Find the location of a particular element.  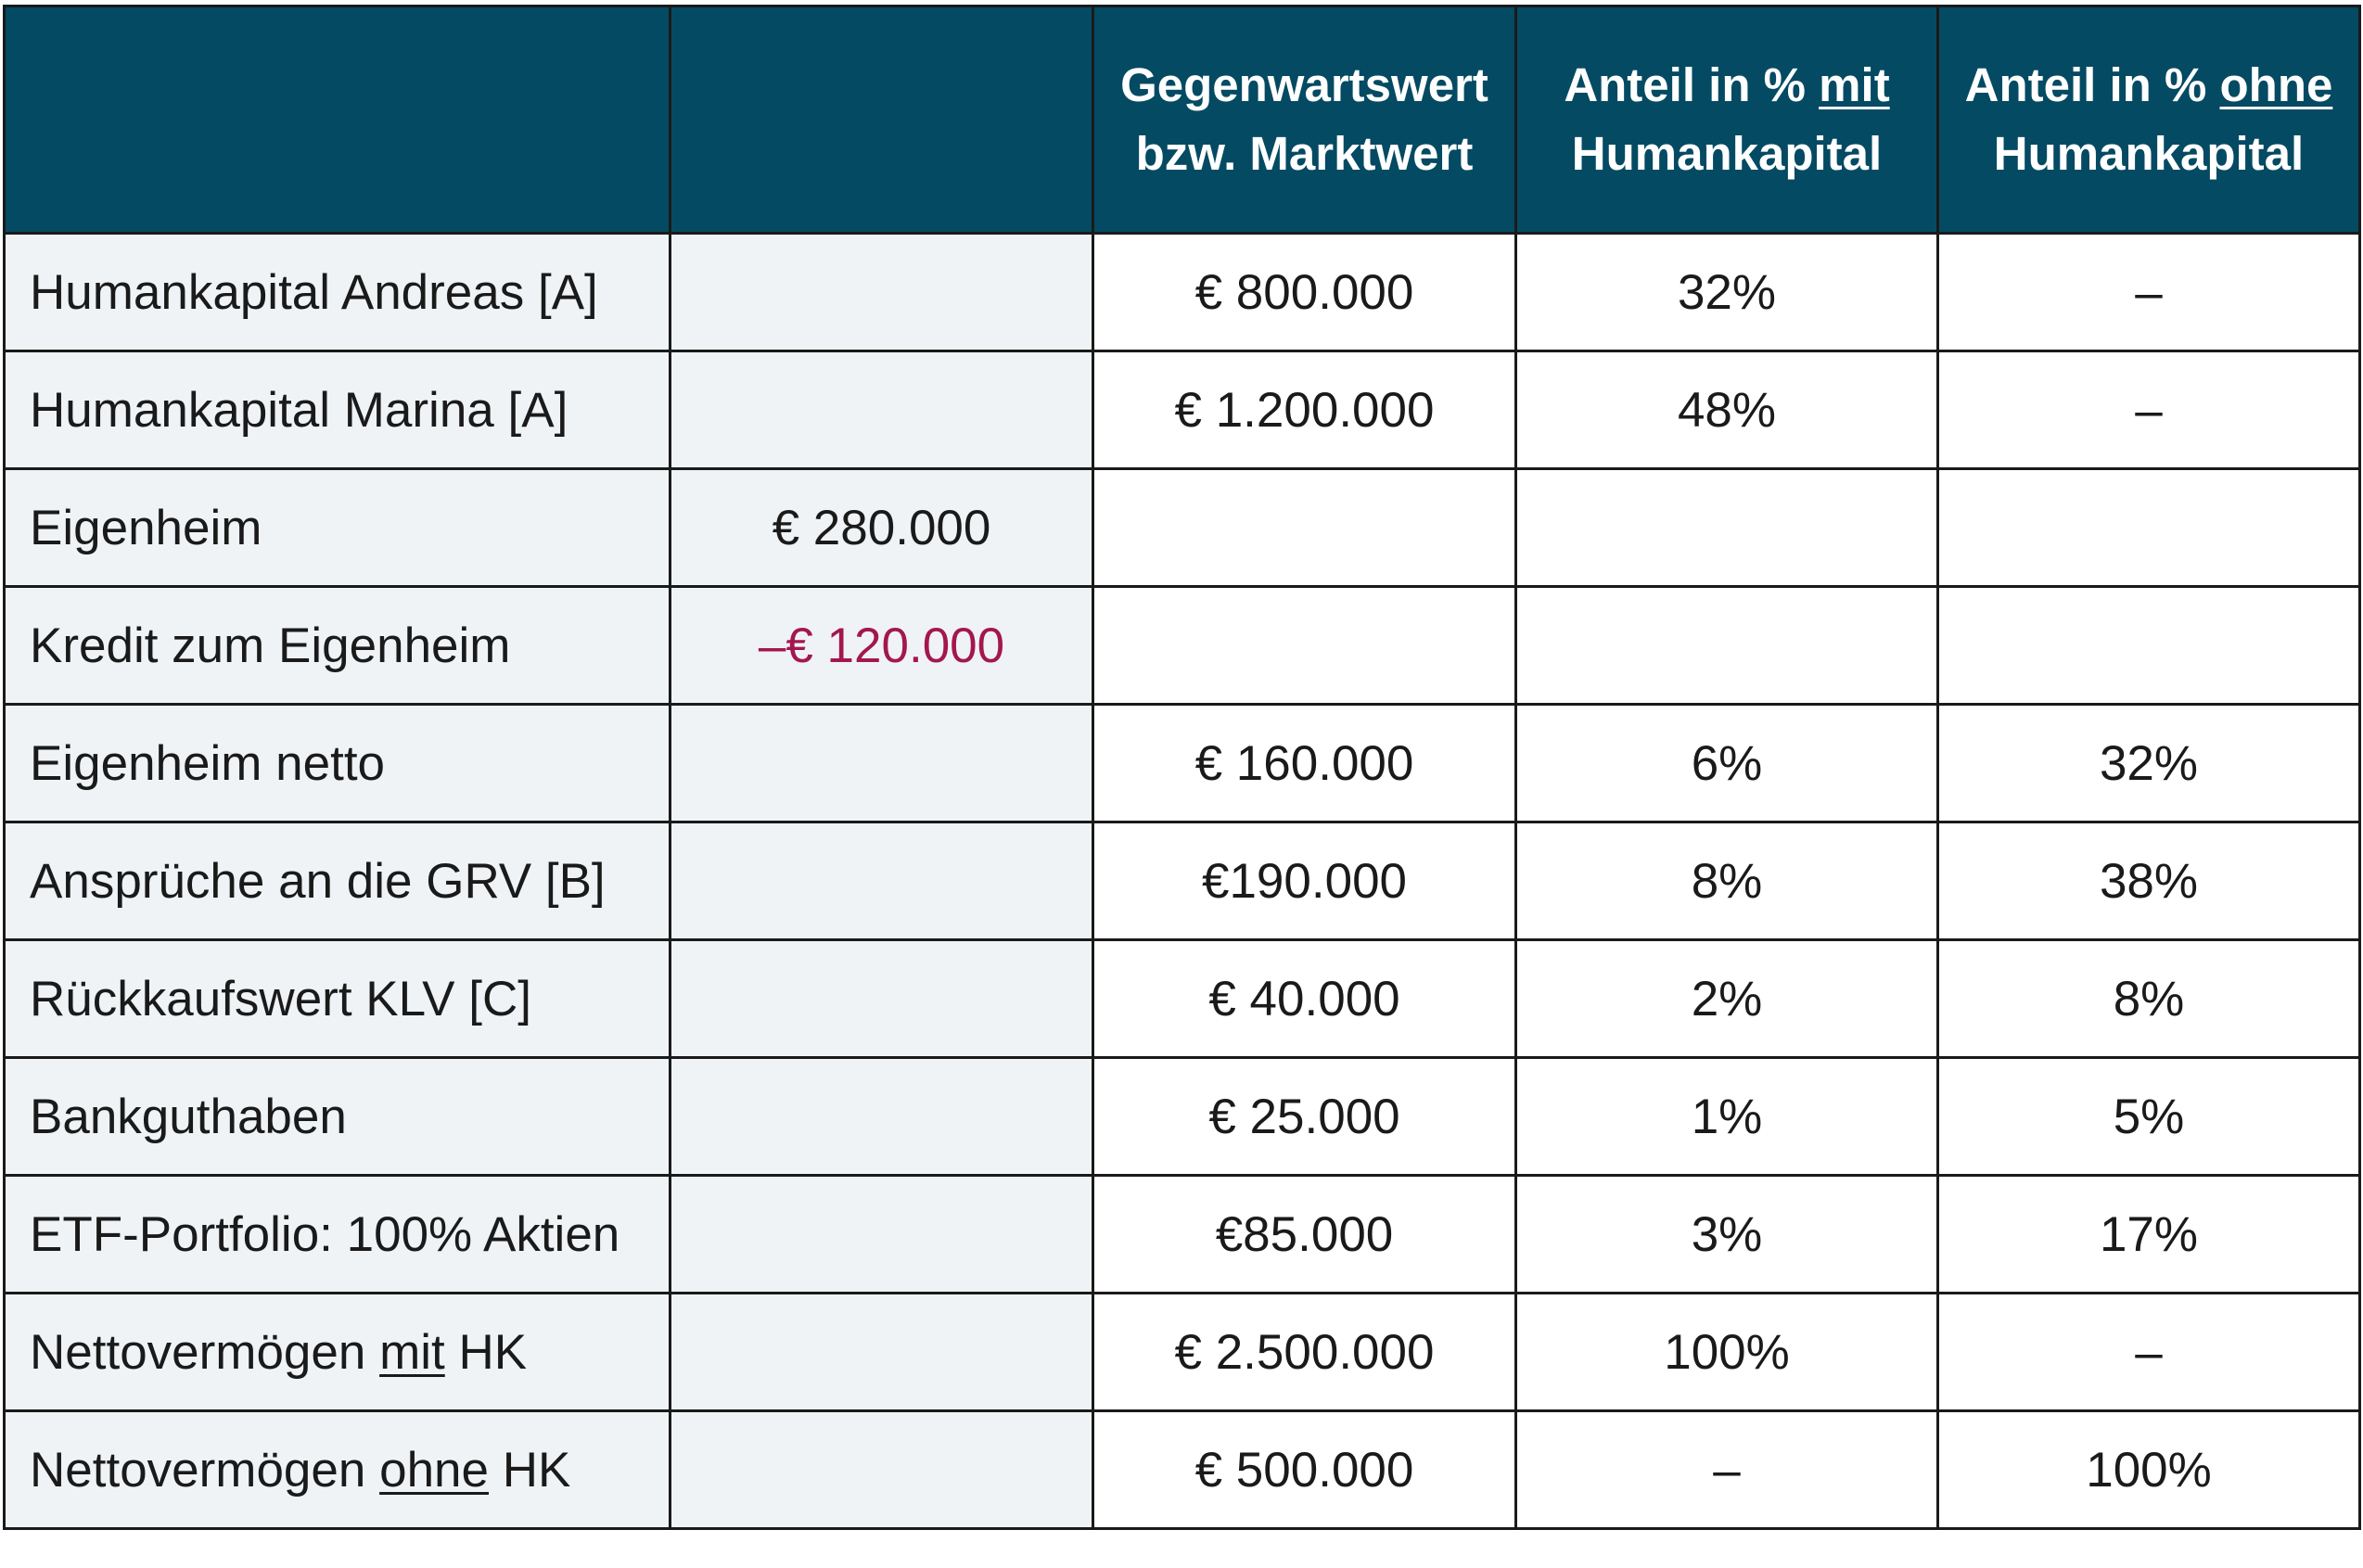

table-row: Kredit zum Eigenheim –€ 120.000 is located at coordinates (1182, 645).